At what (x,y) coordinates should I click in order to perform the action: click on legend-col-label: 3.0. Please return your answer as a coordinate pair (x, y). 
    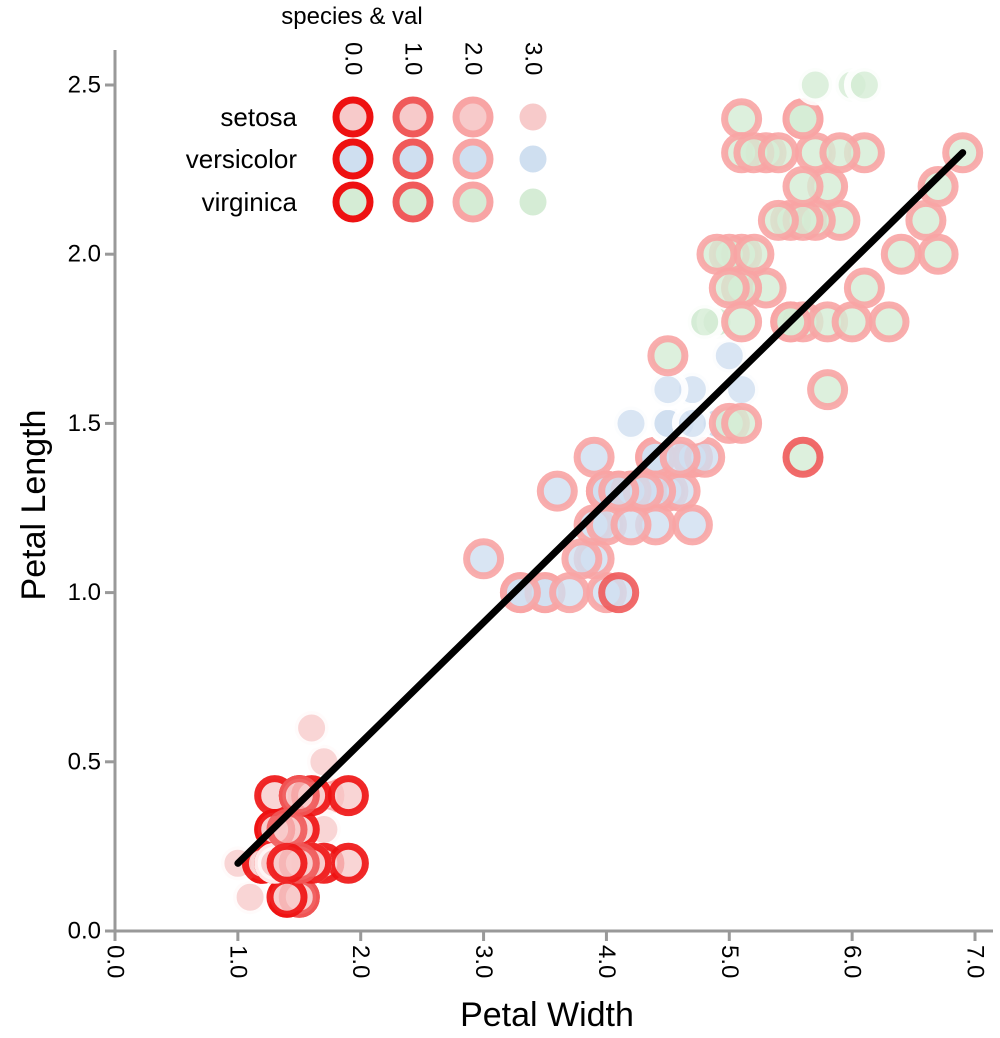
    Looking at the image, I should click on (533, 58).